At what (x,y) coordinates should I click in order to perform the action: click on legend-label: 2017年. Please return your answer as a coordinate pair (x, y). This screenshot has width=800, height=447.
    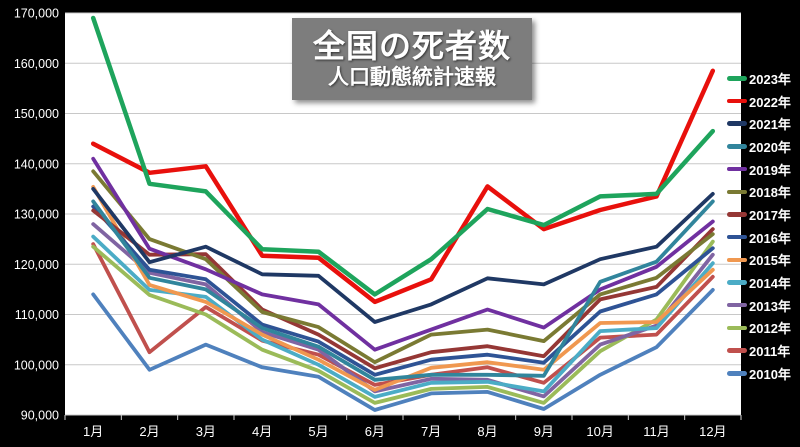
    Looking at the image, I should click on (770, 215).